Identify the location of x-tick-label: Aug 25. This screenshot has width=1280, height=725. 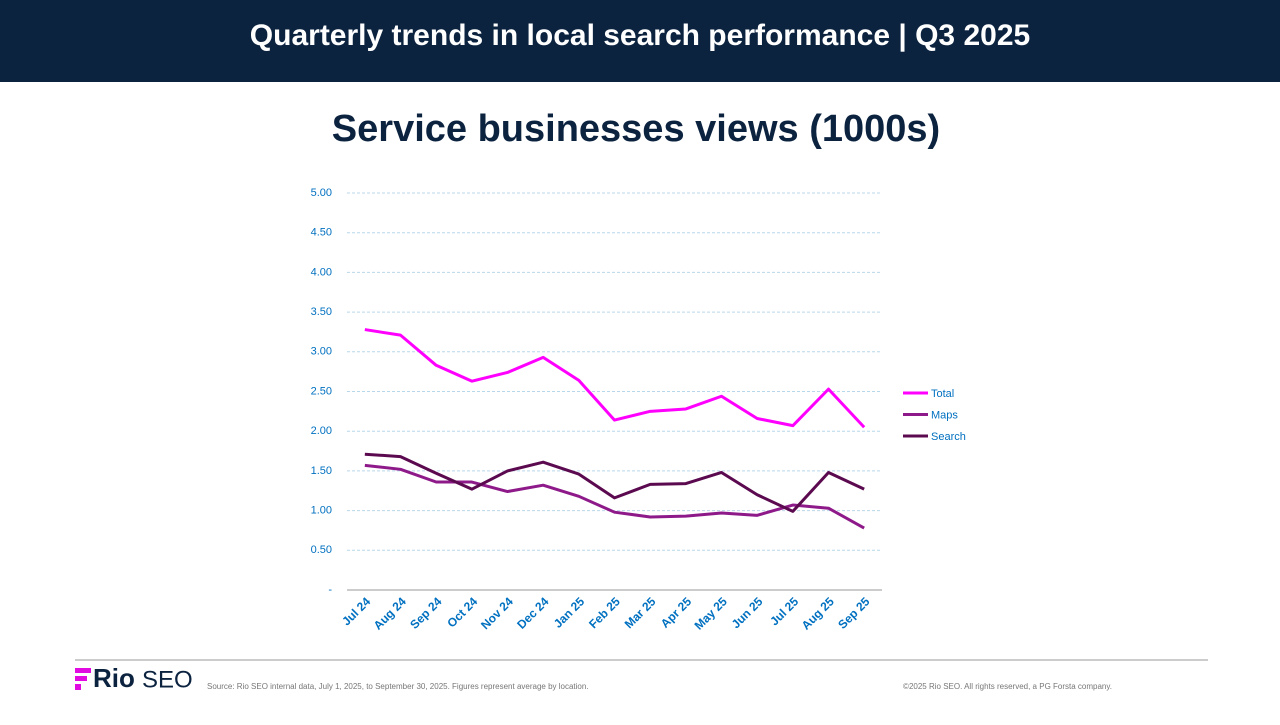
(818, 613).